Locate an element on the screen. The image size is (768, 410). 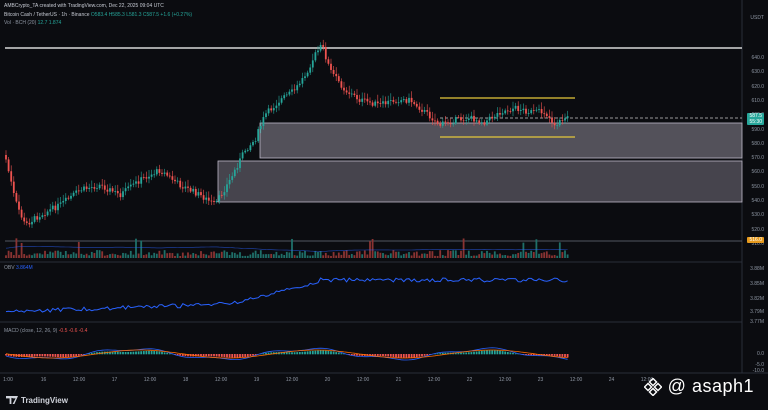
demand-zone-lower is located at coordinates (480, 181).